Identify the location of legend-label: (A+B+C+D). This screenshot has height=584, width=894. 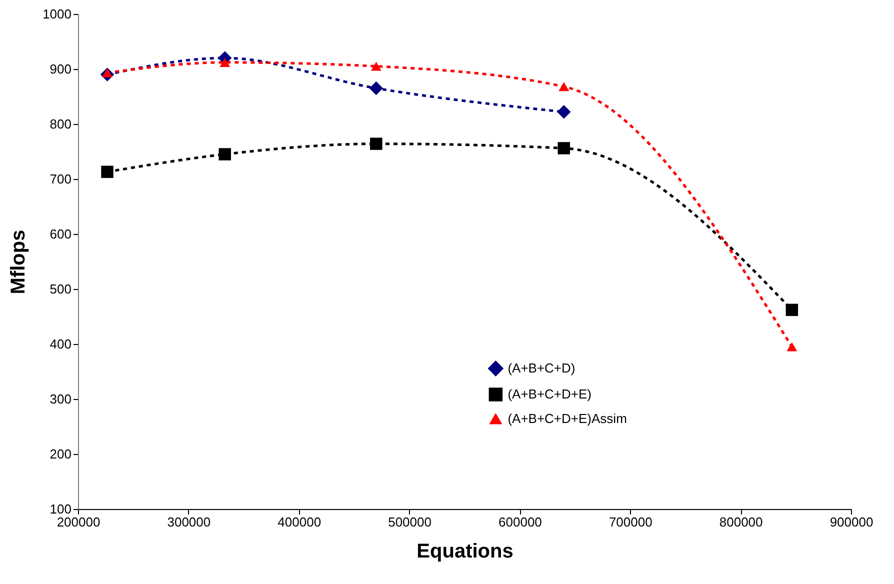
(542, 368).